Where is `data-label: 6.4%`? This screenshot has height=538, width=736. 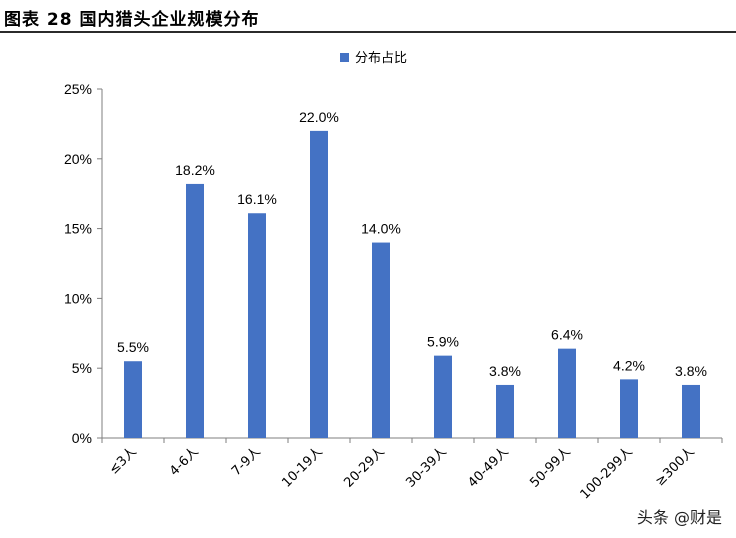 data-label: 6.4% is located at coordinates (567, 335).